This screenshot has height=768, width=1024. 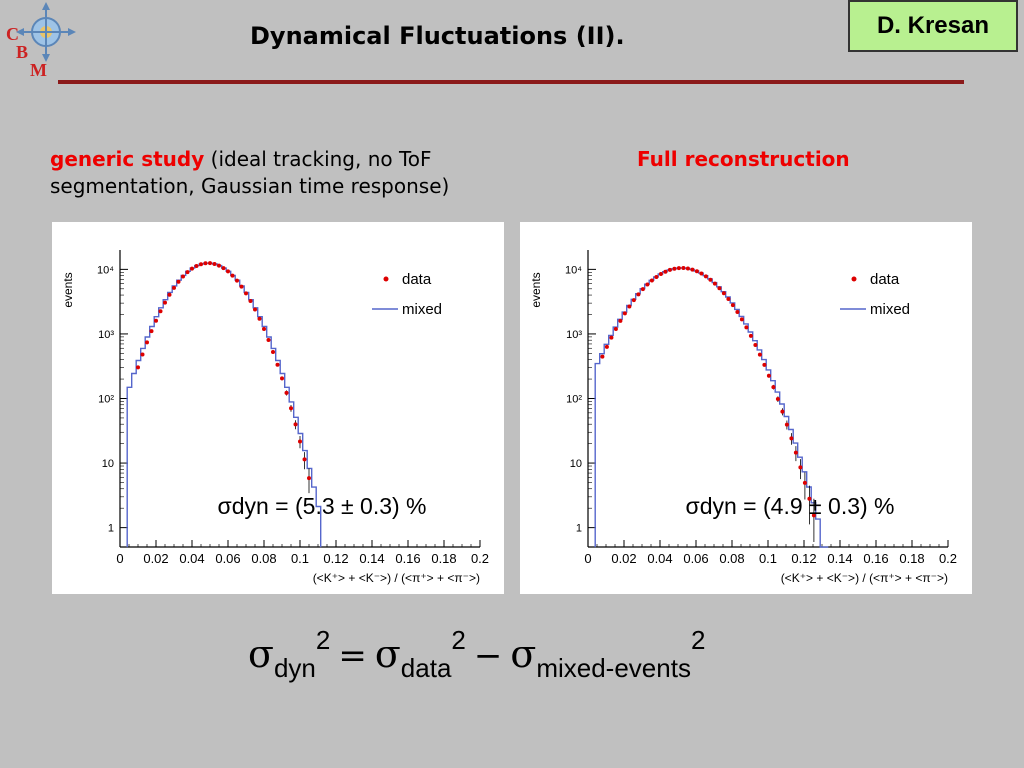 What do you see at coordinates (68, 289) in the screenshot?
I see `y-axis-label: events` at bounding box center [68, 289].